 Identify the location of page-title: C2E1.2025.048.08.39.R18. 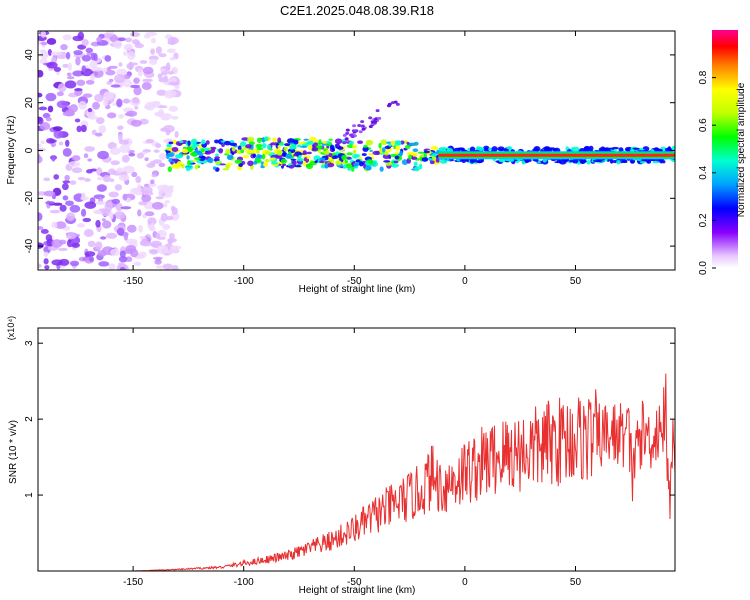
(357, 10).